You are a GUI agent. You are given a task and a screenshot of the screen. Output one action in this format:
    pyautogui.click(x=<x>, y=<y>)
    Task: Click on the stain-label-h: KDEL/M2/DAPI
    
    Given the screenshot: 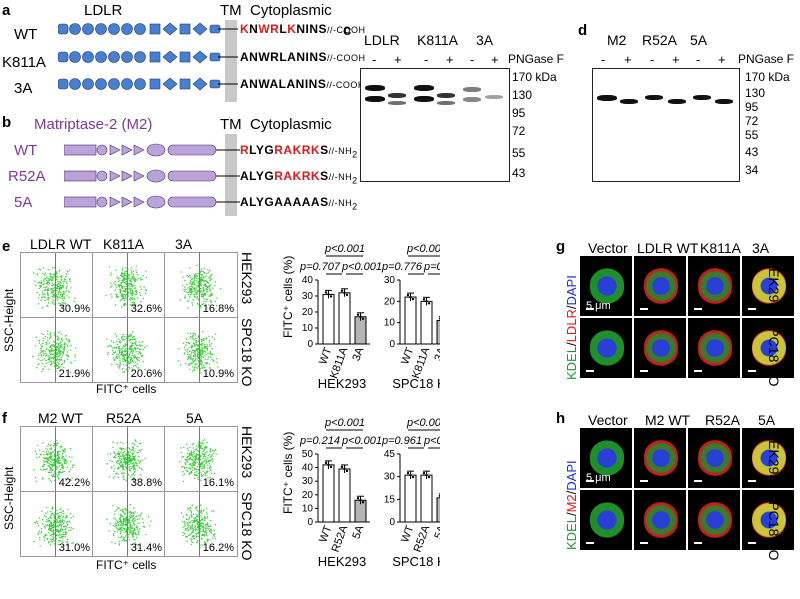 What is the action you would take?
    pyautogui.click(x=571, y=505)
    